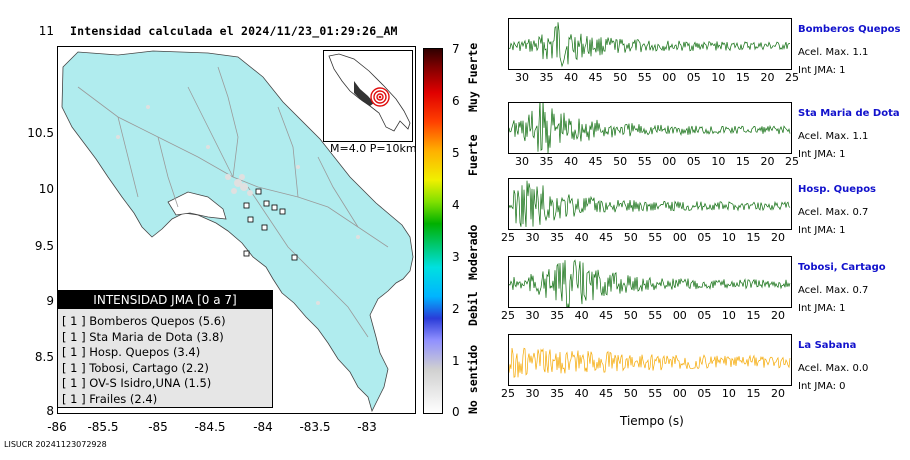  What do you see at coordinates (652, 421) in the screenshot?
I see `time-axis-label: Tiempo (s)` at bounding box center [652, 421].